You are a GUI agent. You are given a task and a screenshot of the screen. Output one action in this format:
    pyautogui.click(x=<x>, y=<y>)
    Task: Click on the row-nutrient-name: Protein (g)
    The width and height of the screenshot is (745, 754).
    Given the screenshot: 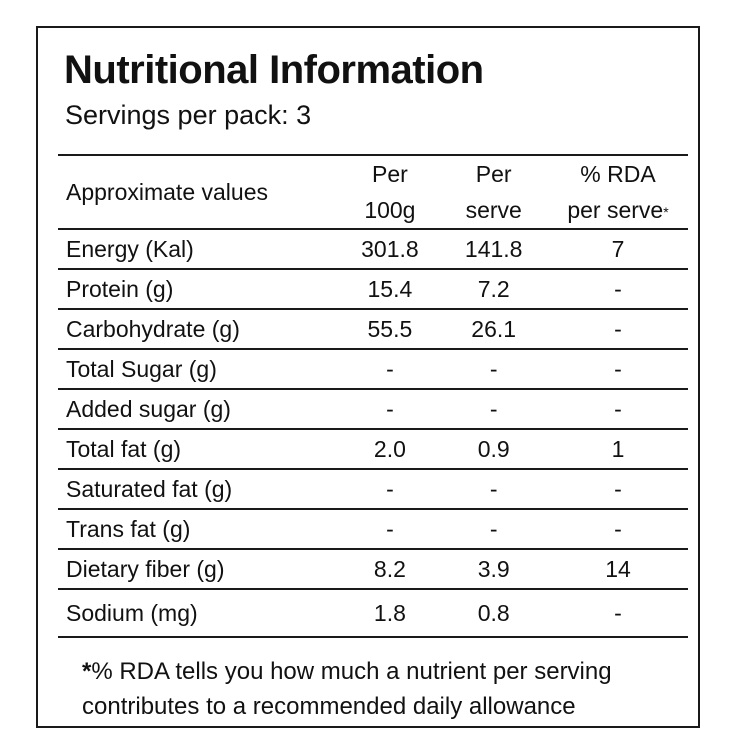 What is the action you would take?
    pyautogui.click(x=199, y=289)
    